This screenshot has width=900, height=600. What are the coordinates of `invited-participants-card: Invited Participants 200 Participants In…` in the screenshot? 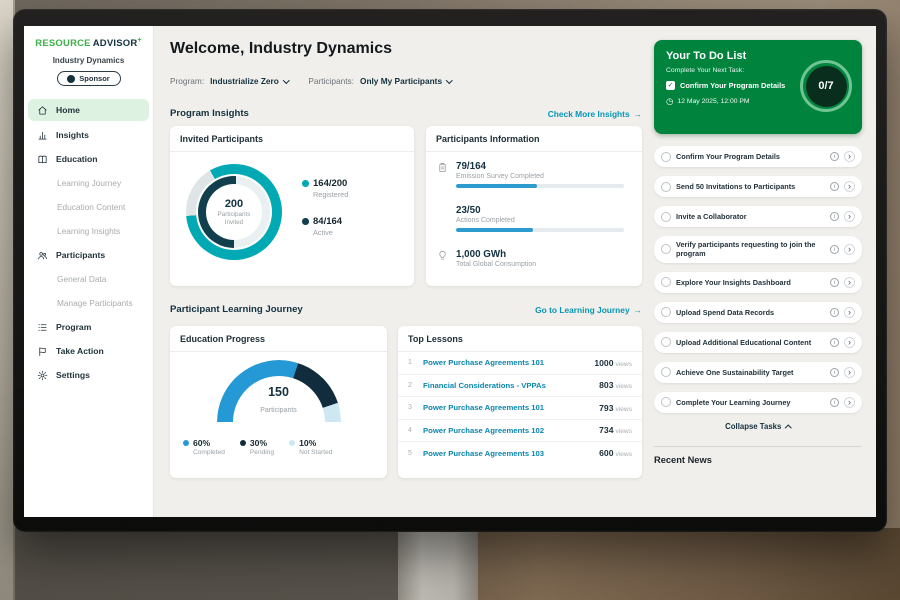 It's located at (292, 206).